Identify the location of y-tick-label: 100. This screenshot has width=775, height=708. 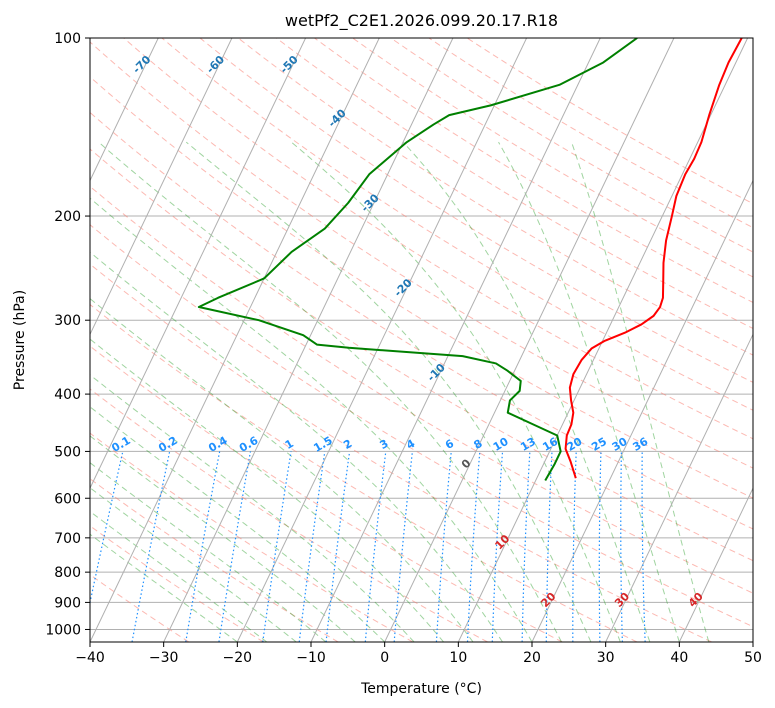
(67, 39).